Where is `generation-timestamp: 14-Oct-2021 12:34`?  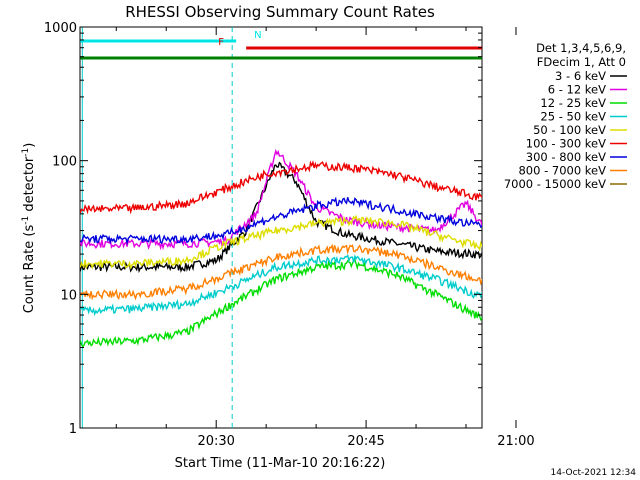 generation-timestamp: 14-Oct-2021 12:34 is located at coordinates (594, 473).